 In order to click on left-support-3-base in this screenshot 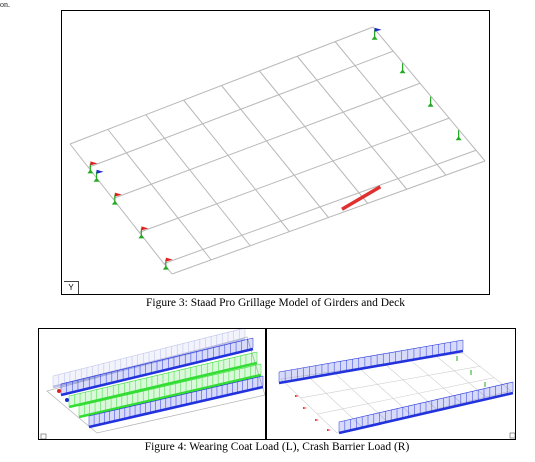, I will do `click(165, 267)`.